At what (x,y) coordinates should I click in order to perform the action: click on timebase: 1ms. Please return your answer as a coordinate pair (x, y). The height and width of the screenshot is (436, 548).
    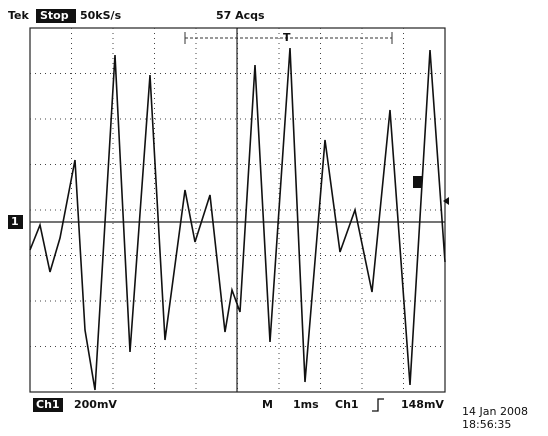
    Looking at the image, I should click on (306, 404).